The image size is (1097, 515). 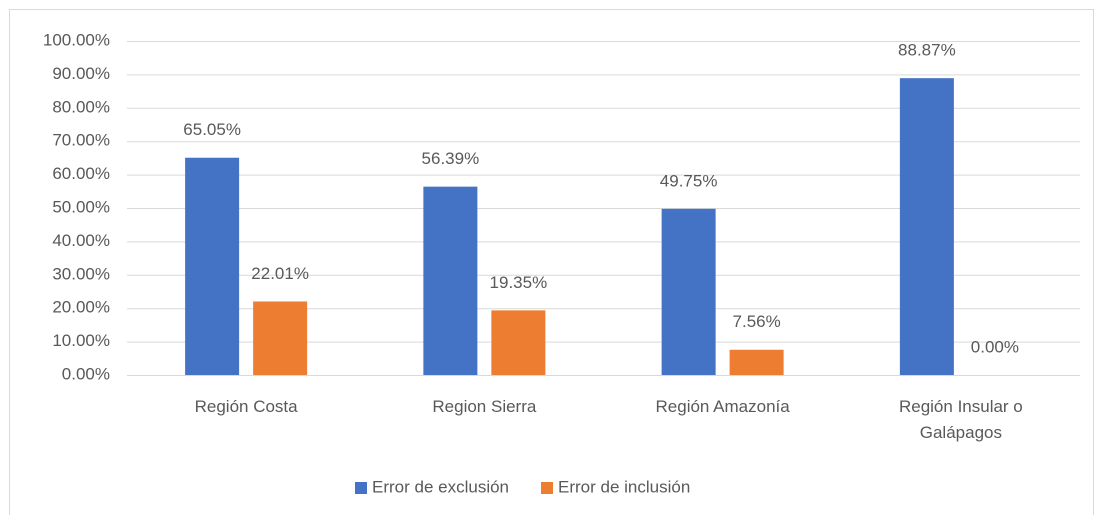 What do you see at coordinates (519, 282) in the screenshot?
I see `data-label: 19.35%` at bounding box center [519, 282].